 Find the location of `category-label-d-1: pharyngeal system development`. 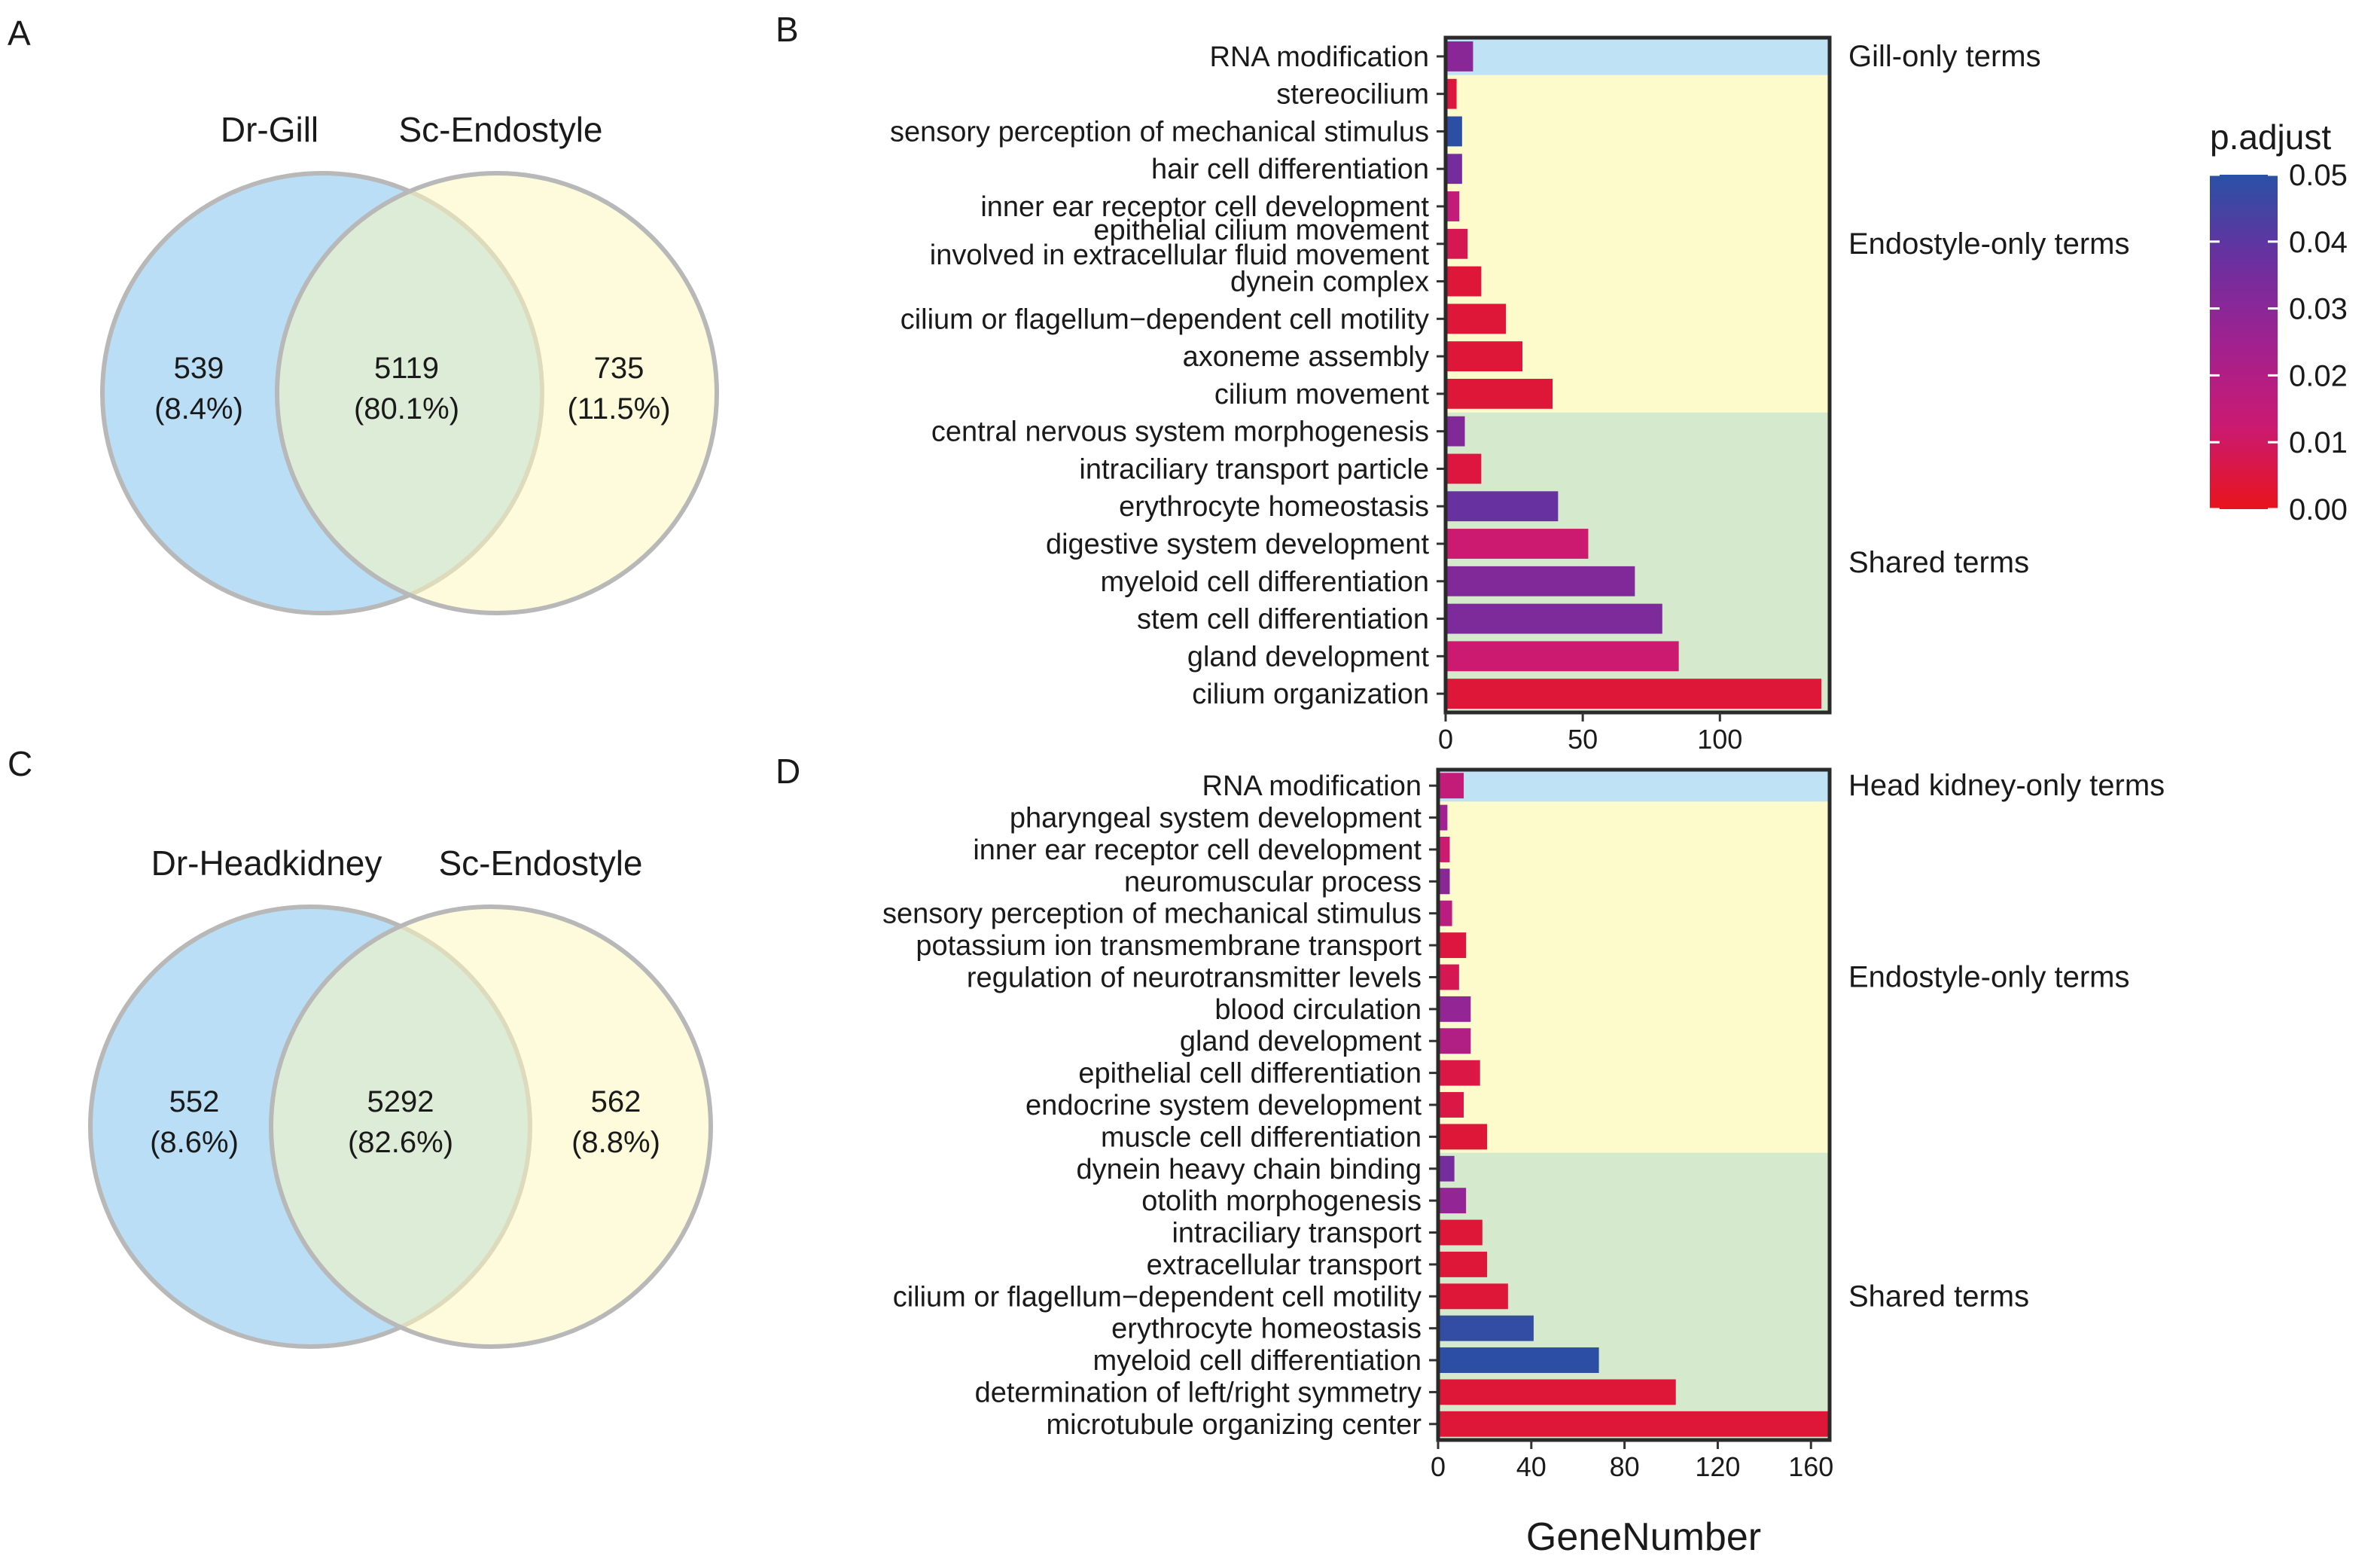

category-label-d-1: pharyngeal system development is located at coordinates (1216, 818).